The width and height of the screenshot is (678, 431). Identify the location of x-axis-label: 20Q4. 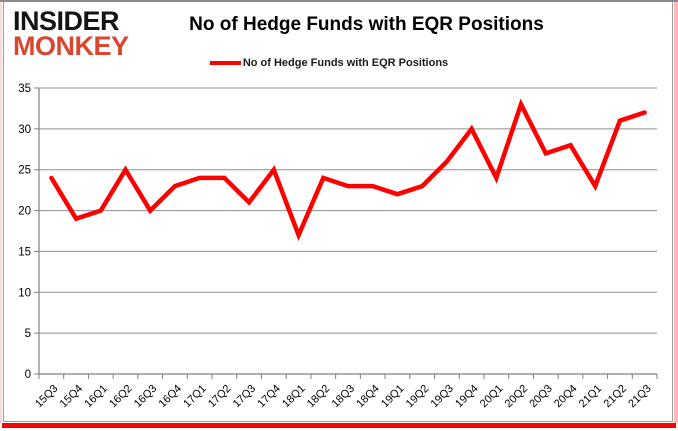
(566, 397).